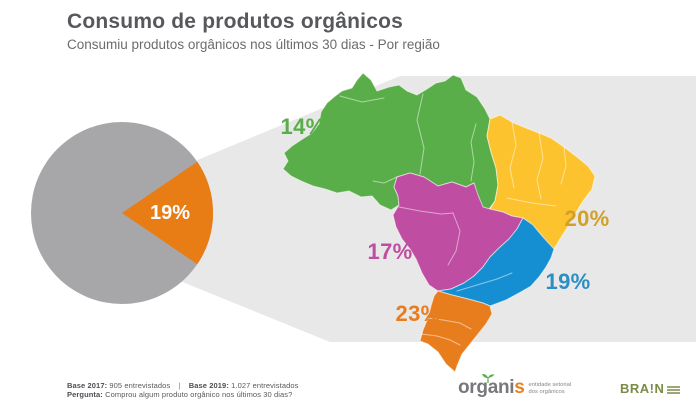 This screenshot has height=407, width=696. Describe the element at coordinates (418, 313) in the screenshot. I see `map-label-south: 23%` at that location.